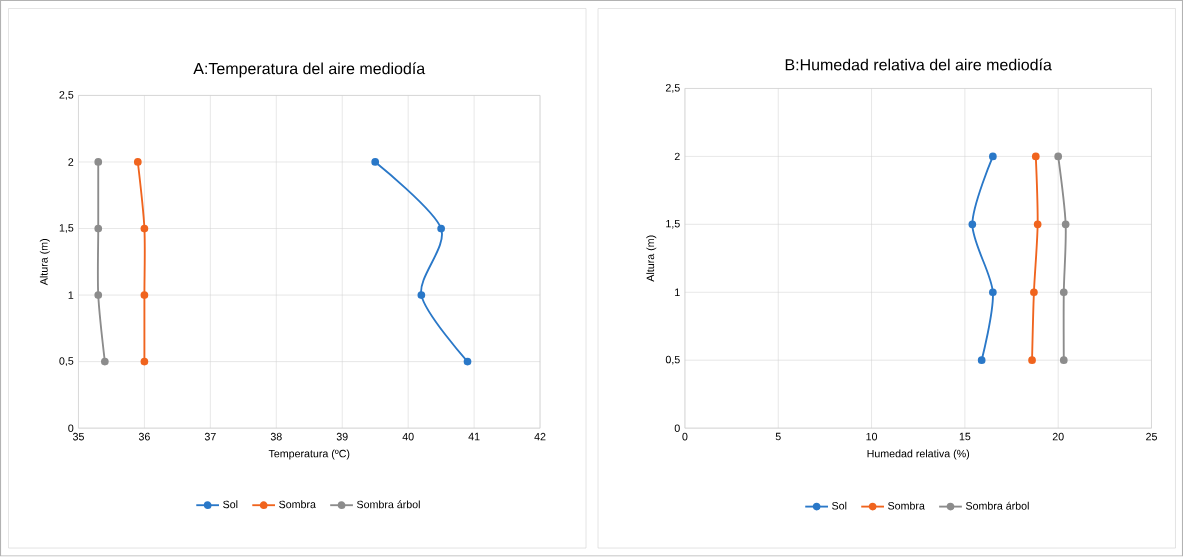 This screenshot has width=1183, height=557. Describe the element at coordinates (540, 437) in the screenshot. I see `x-tick-label: 42` at that location.